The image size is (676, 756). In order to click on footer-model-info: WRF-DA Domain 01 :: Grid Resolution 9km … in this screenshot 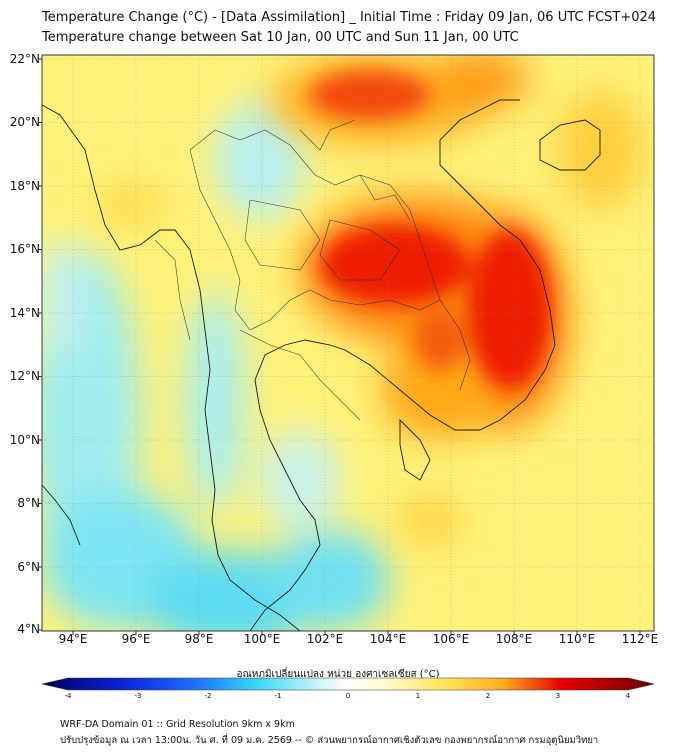, I will do `click(177, 724)`.